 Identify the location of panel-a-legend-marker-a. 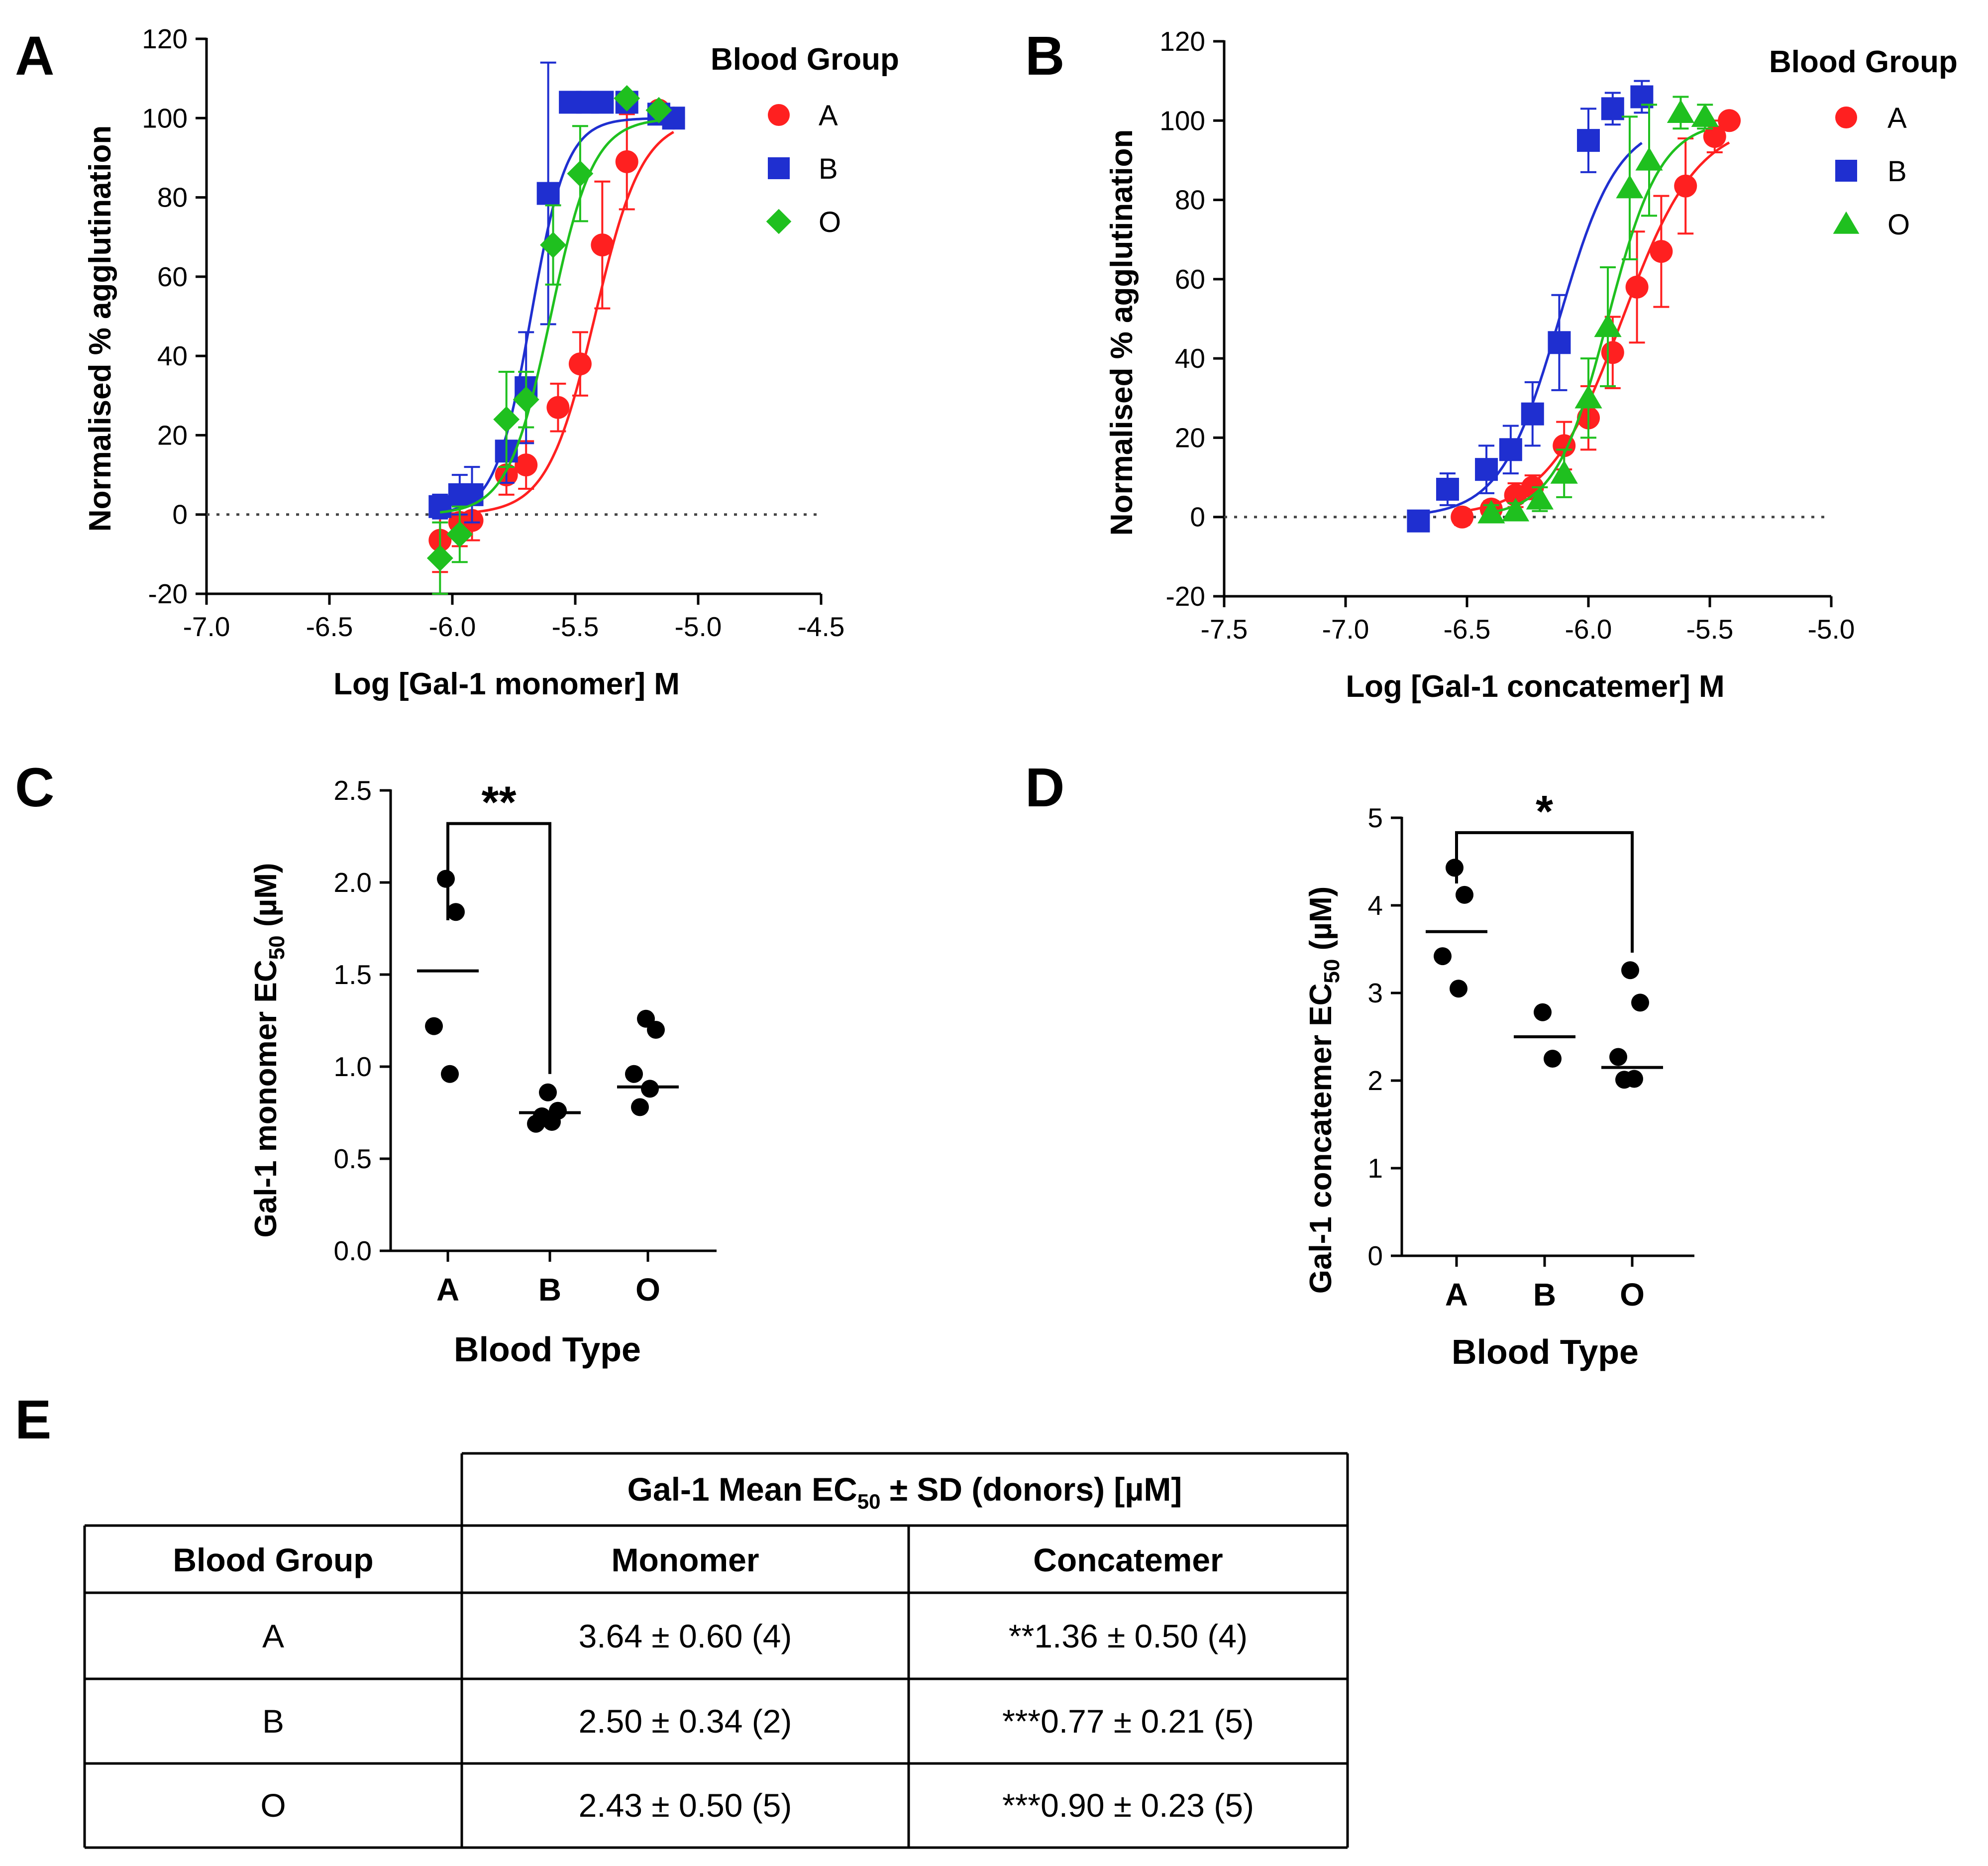
(779, 115).